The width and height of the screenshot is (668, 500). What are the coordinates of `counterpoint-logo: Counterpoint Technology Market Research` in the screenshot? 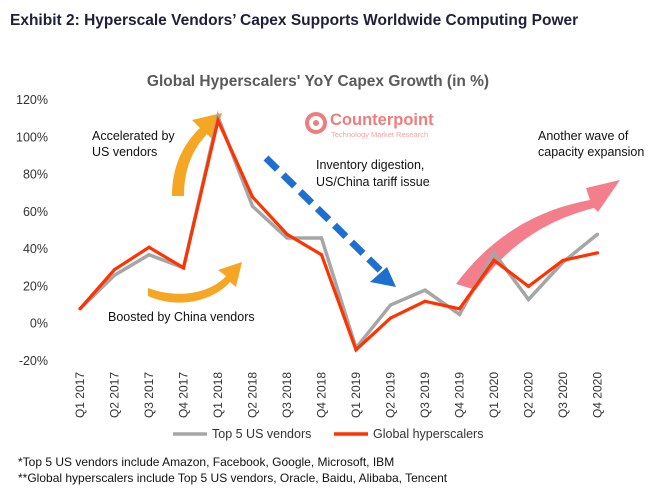 It's located at (369, 125).